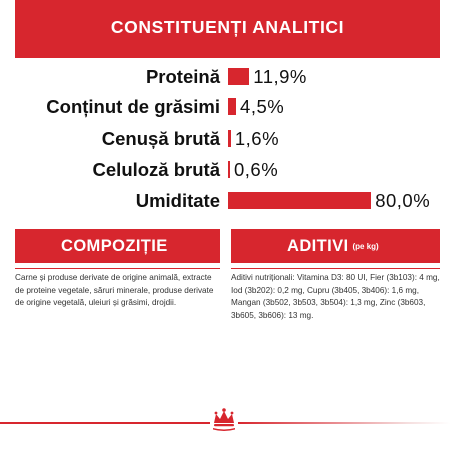 Image resolution: width=450 pixels, height=450 pixels. I want to click on analytics-label: Celuloză brută, so click(156, 169).